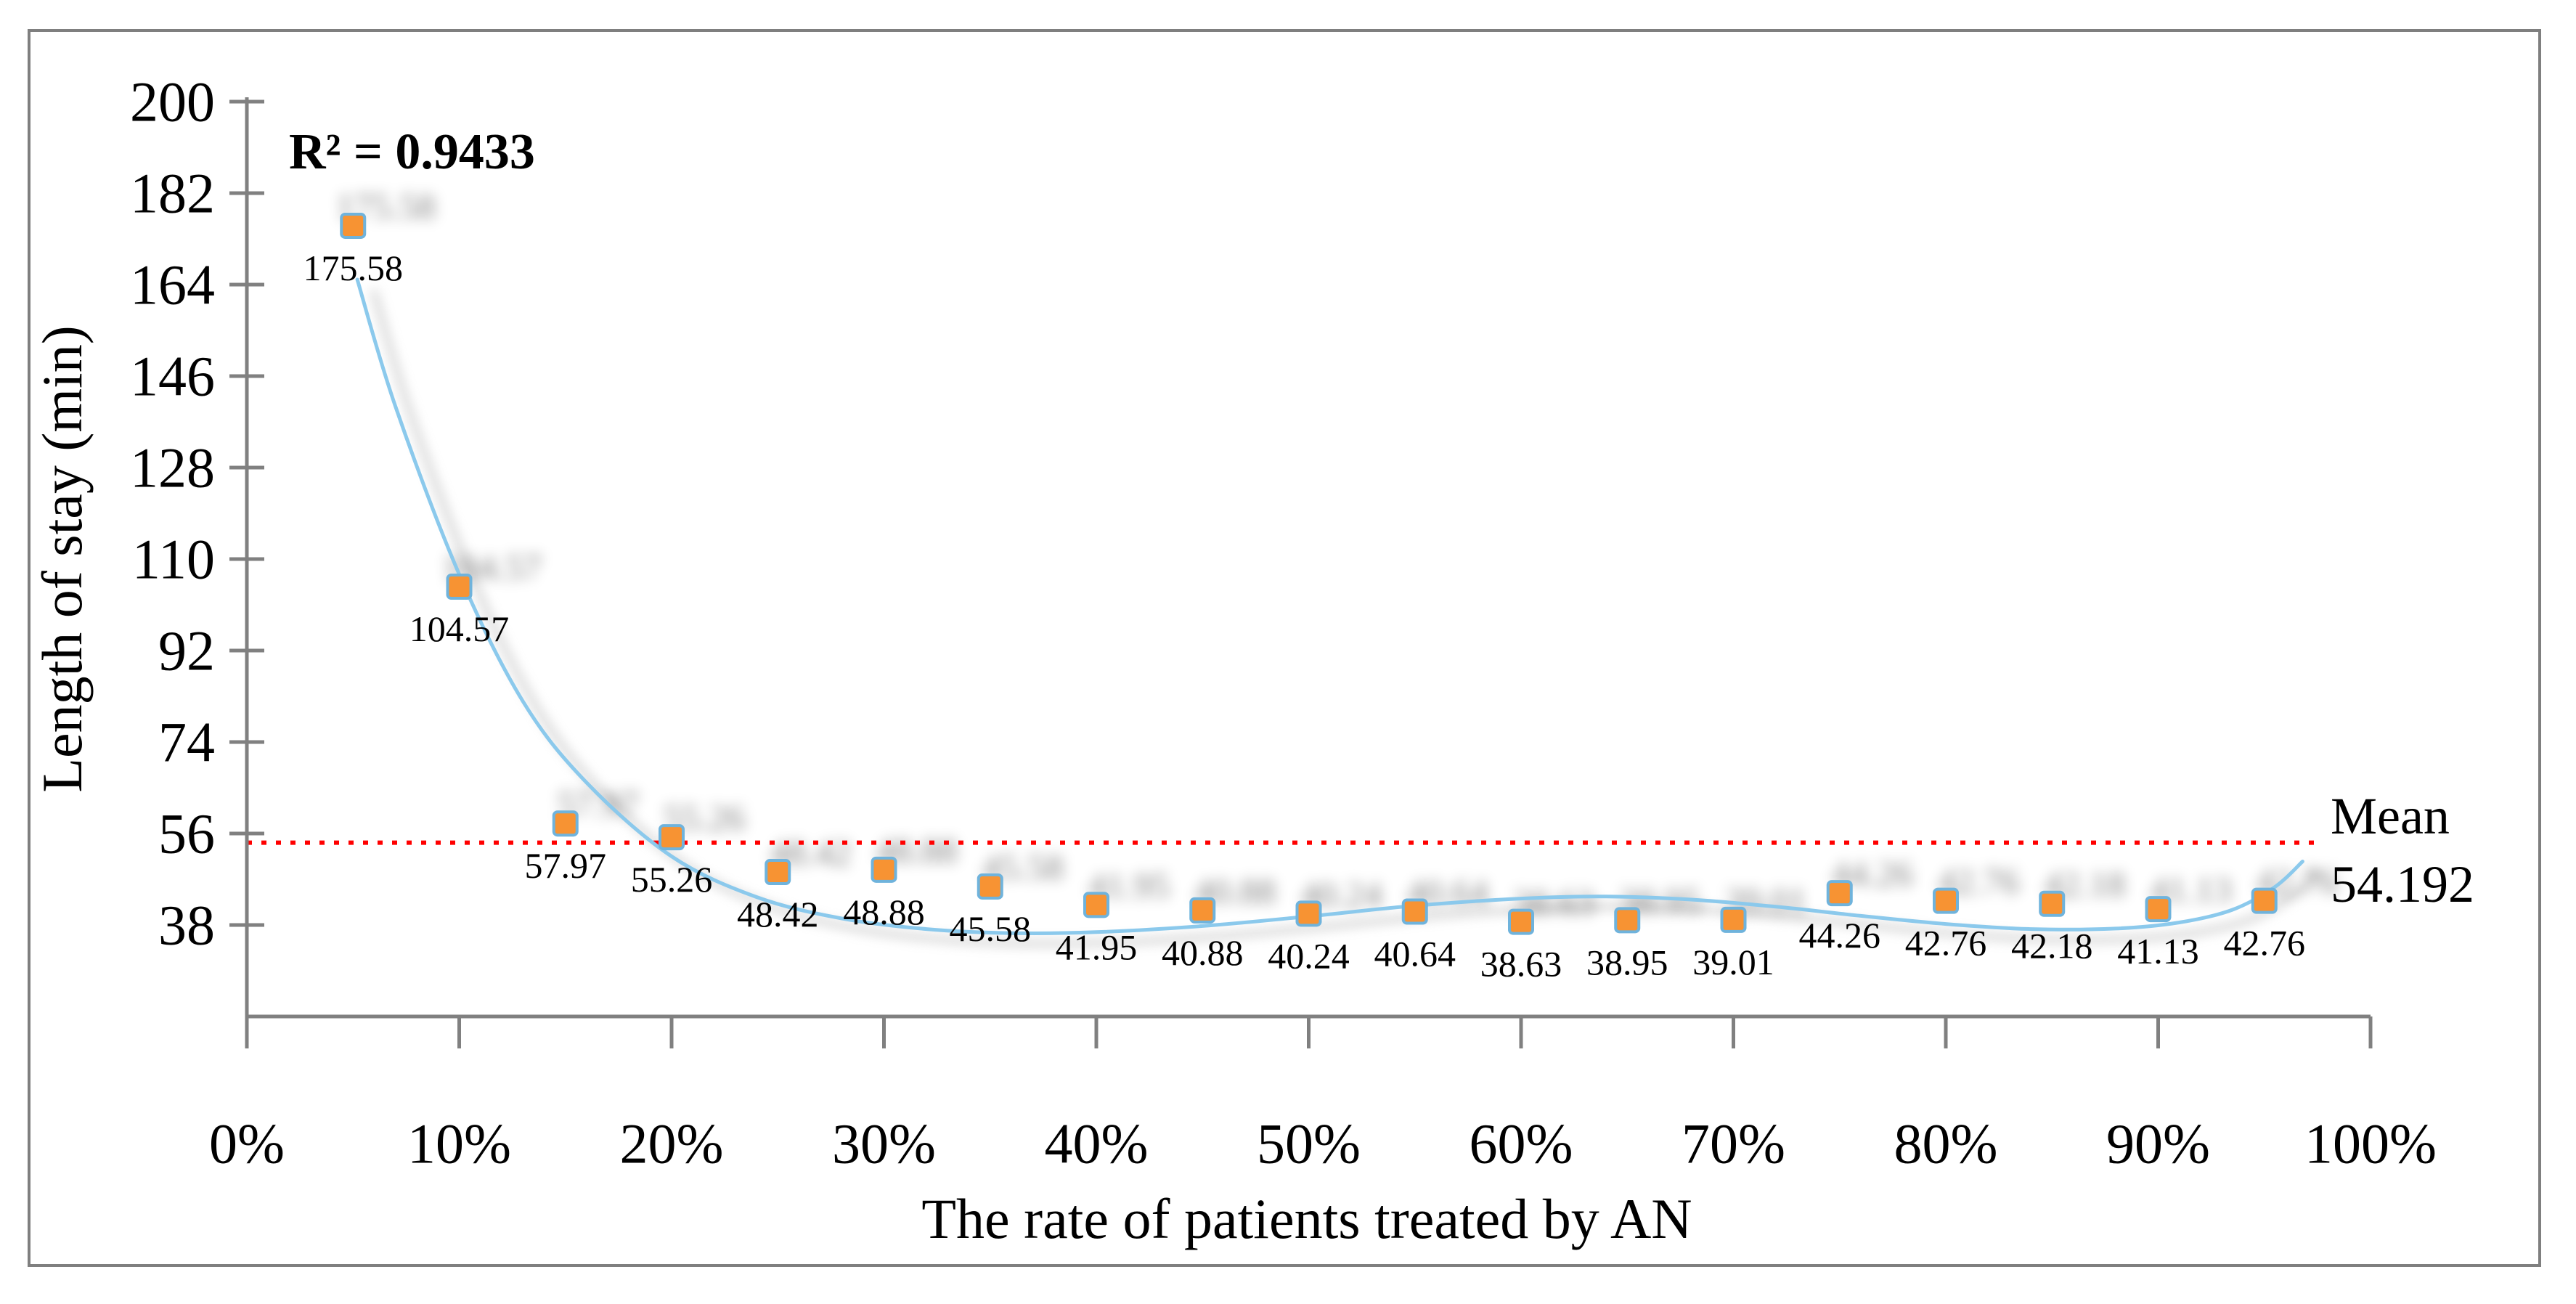 The height and width of the screenshot is (1304, 2576). What do you see at coordinates (1840, 935) in the screenshot?
I see `data-label: 44.26` at bounding box center [1840, 935].